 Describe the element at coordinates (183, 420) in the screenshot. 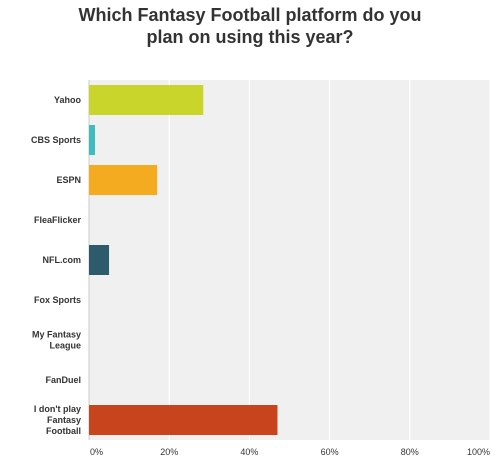

I see `bar-i-don-t-play-fantasy-football` at that location.